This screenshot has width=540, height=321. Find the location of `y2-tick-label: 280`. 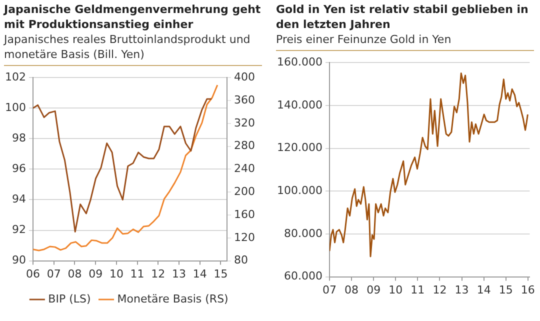

y2-tick-label: 280 is located at coordinates (245, 145).